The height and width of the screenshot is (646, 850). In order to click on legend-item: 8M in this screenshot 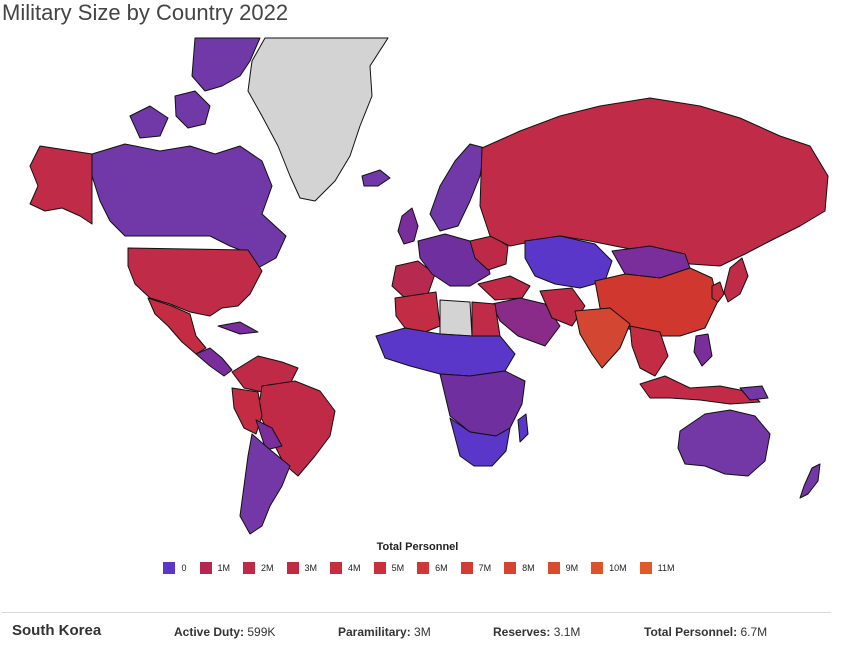, I will do `click(519, 568)`.